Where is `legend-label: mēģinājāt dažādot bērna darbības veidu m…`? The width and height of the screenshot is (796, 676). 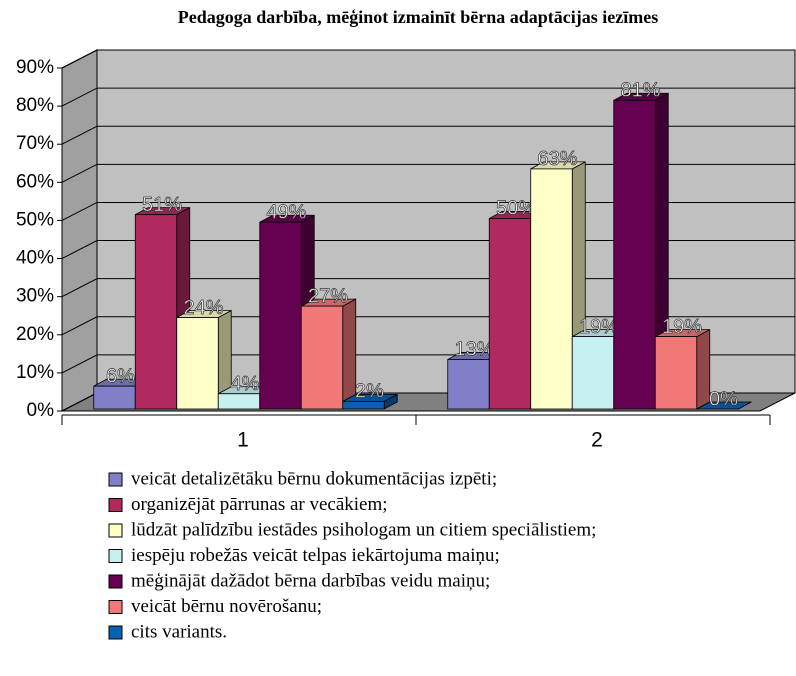
legend-label: mēģinājāt dažādot bērna darbības veidu m… is located at coordinates (310, 580).